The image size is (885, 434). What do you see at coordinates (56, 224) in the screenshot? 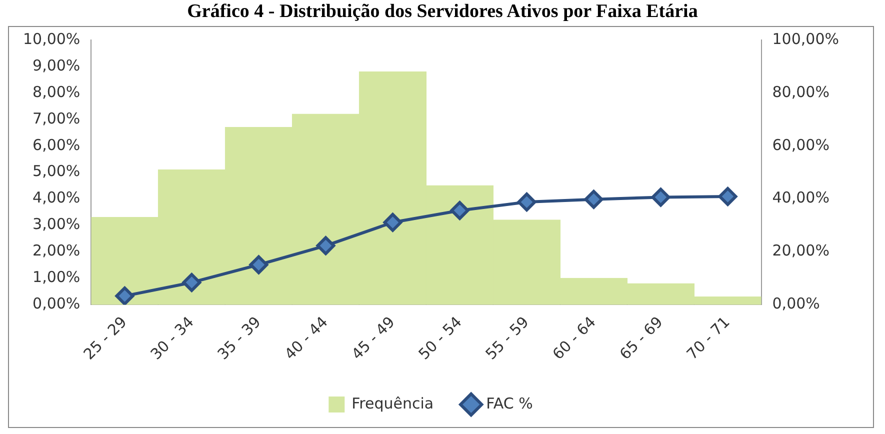
I see `y-tick-label: 3,00%` at bounding box center [56, 224].